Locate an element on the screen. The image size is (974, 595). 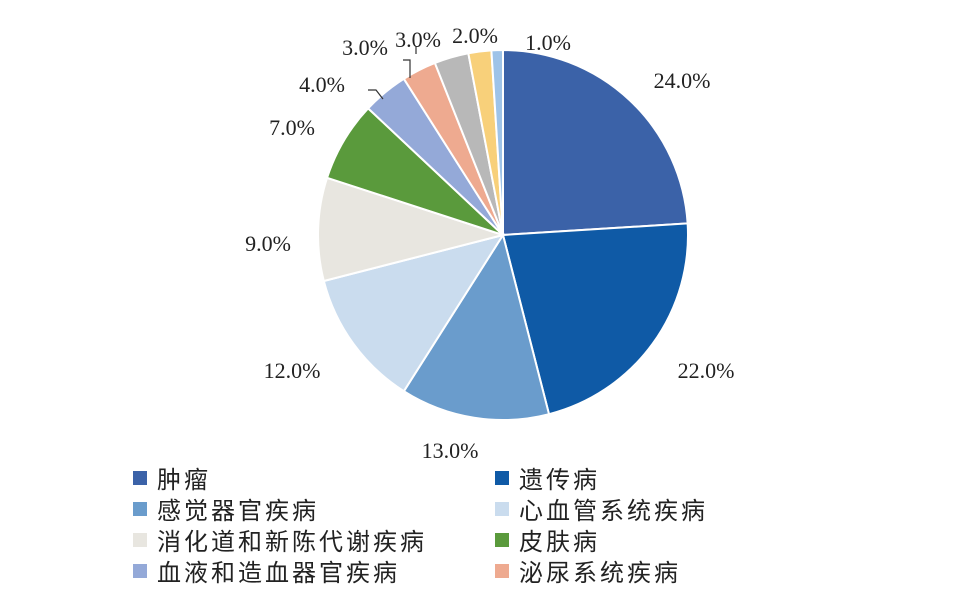
legend-label: 心血管系统疾病 is located at coordinates (613, 511).